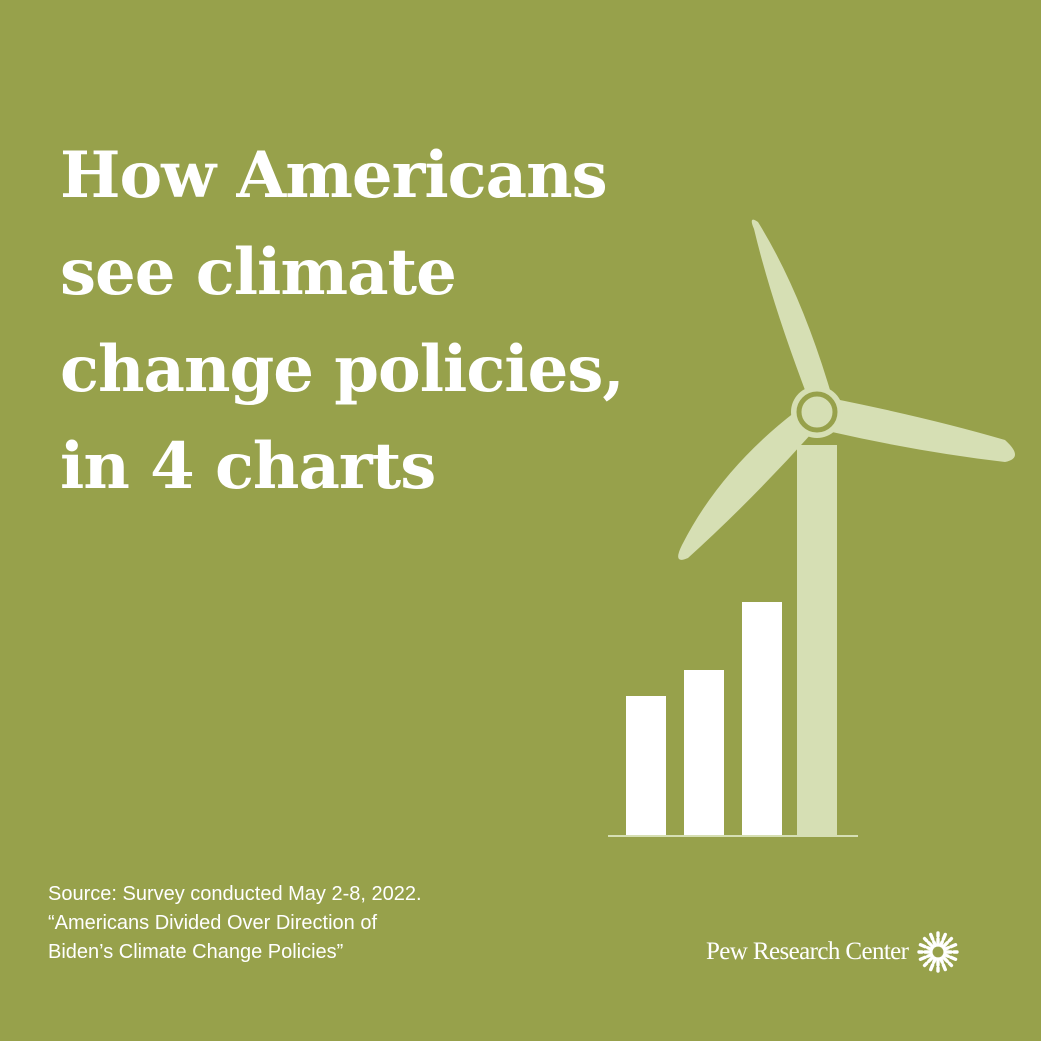 This screenshot has width=1041, height=1041. I want to click on source-line-2: “Americans Divided Over Direction of, so click(212, 923).